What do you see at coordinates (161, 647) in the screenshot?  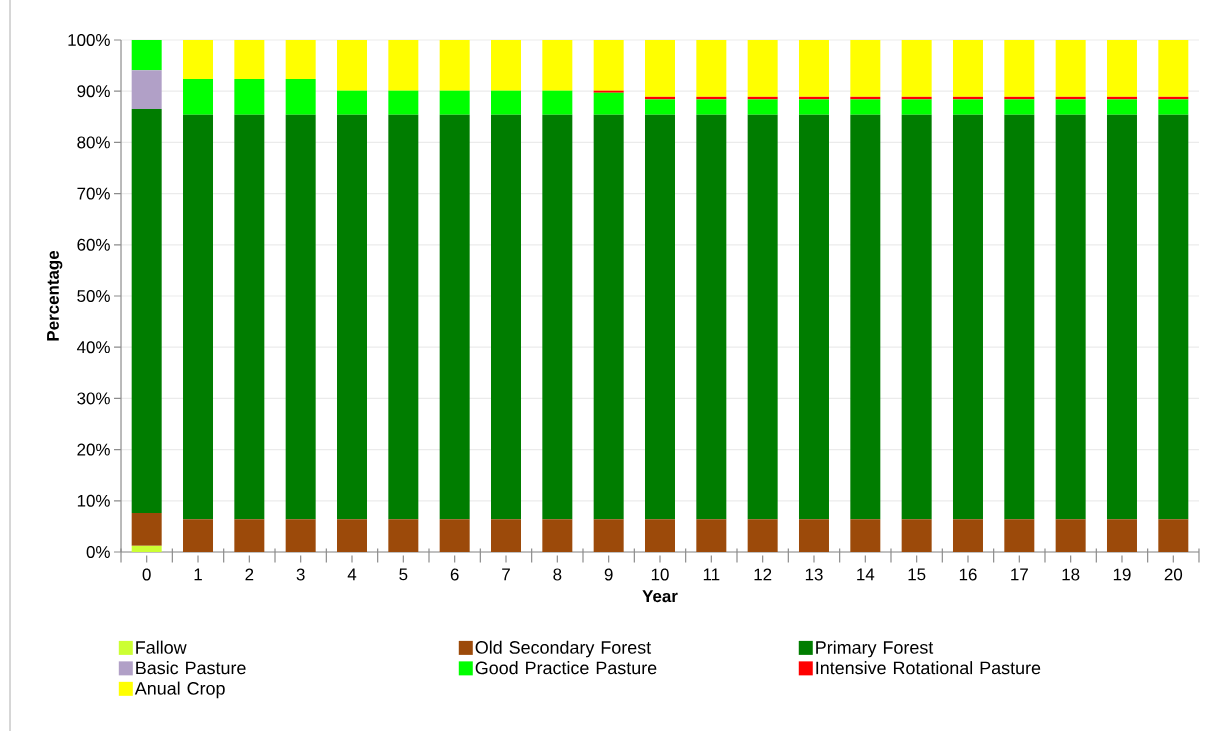 I see `legend-label: Fallow` at bounding box center [161, 647].